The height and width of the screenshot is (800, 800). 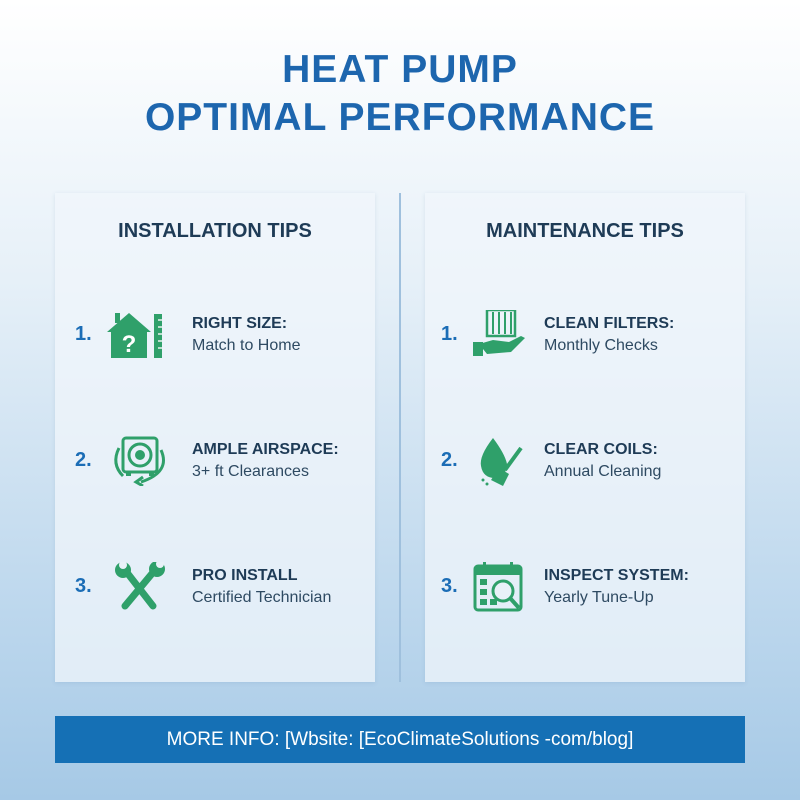 I want to click on item-subtitle: 3+ ft Clearances, so click(x=250, y=471).